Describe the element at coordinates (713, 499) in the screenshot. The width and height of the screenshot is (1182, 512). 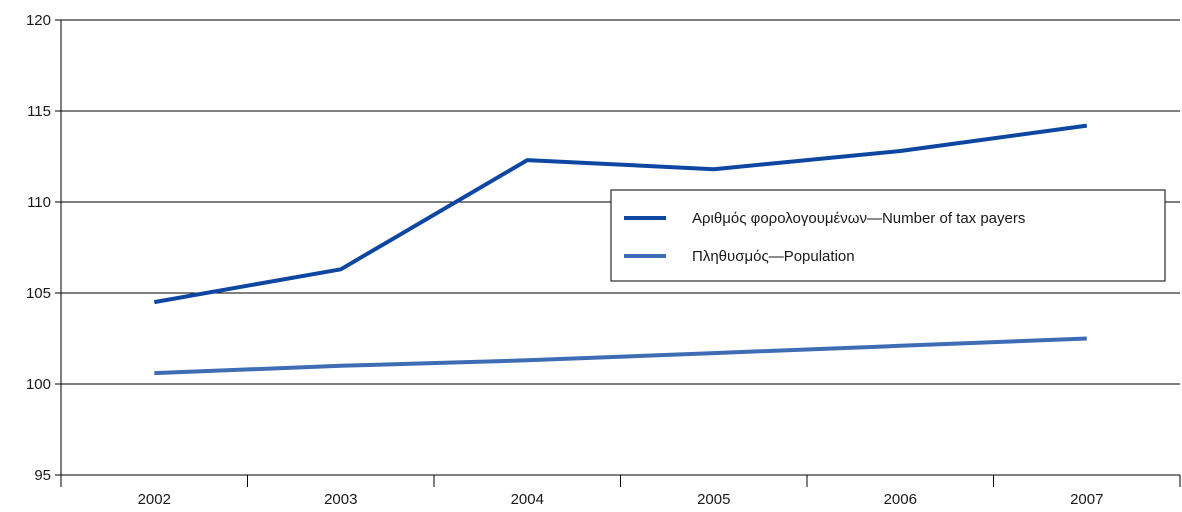
I see `x-tick-label-2005: 2005` at that location.